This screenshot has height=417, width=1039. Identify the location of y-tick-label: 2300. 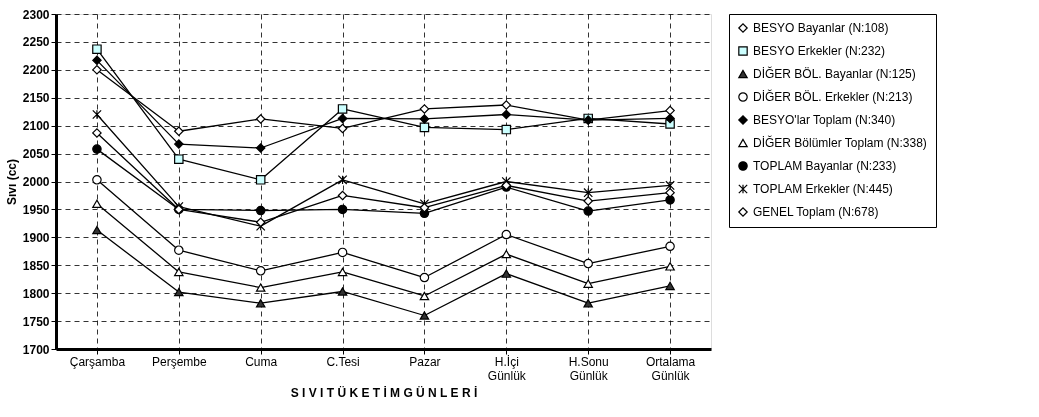
(36, 14).